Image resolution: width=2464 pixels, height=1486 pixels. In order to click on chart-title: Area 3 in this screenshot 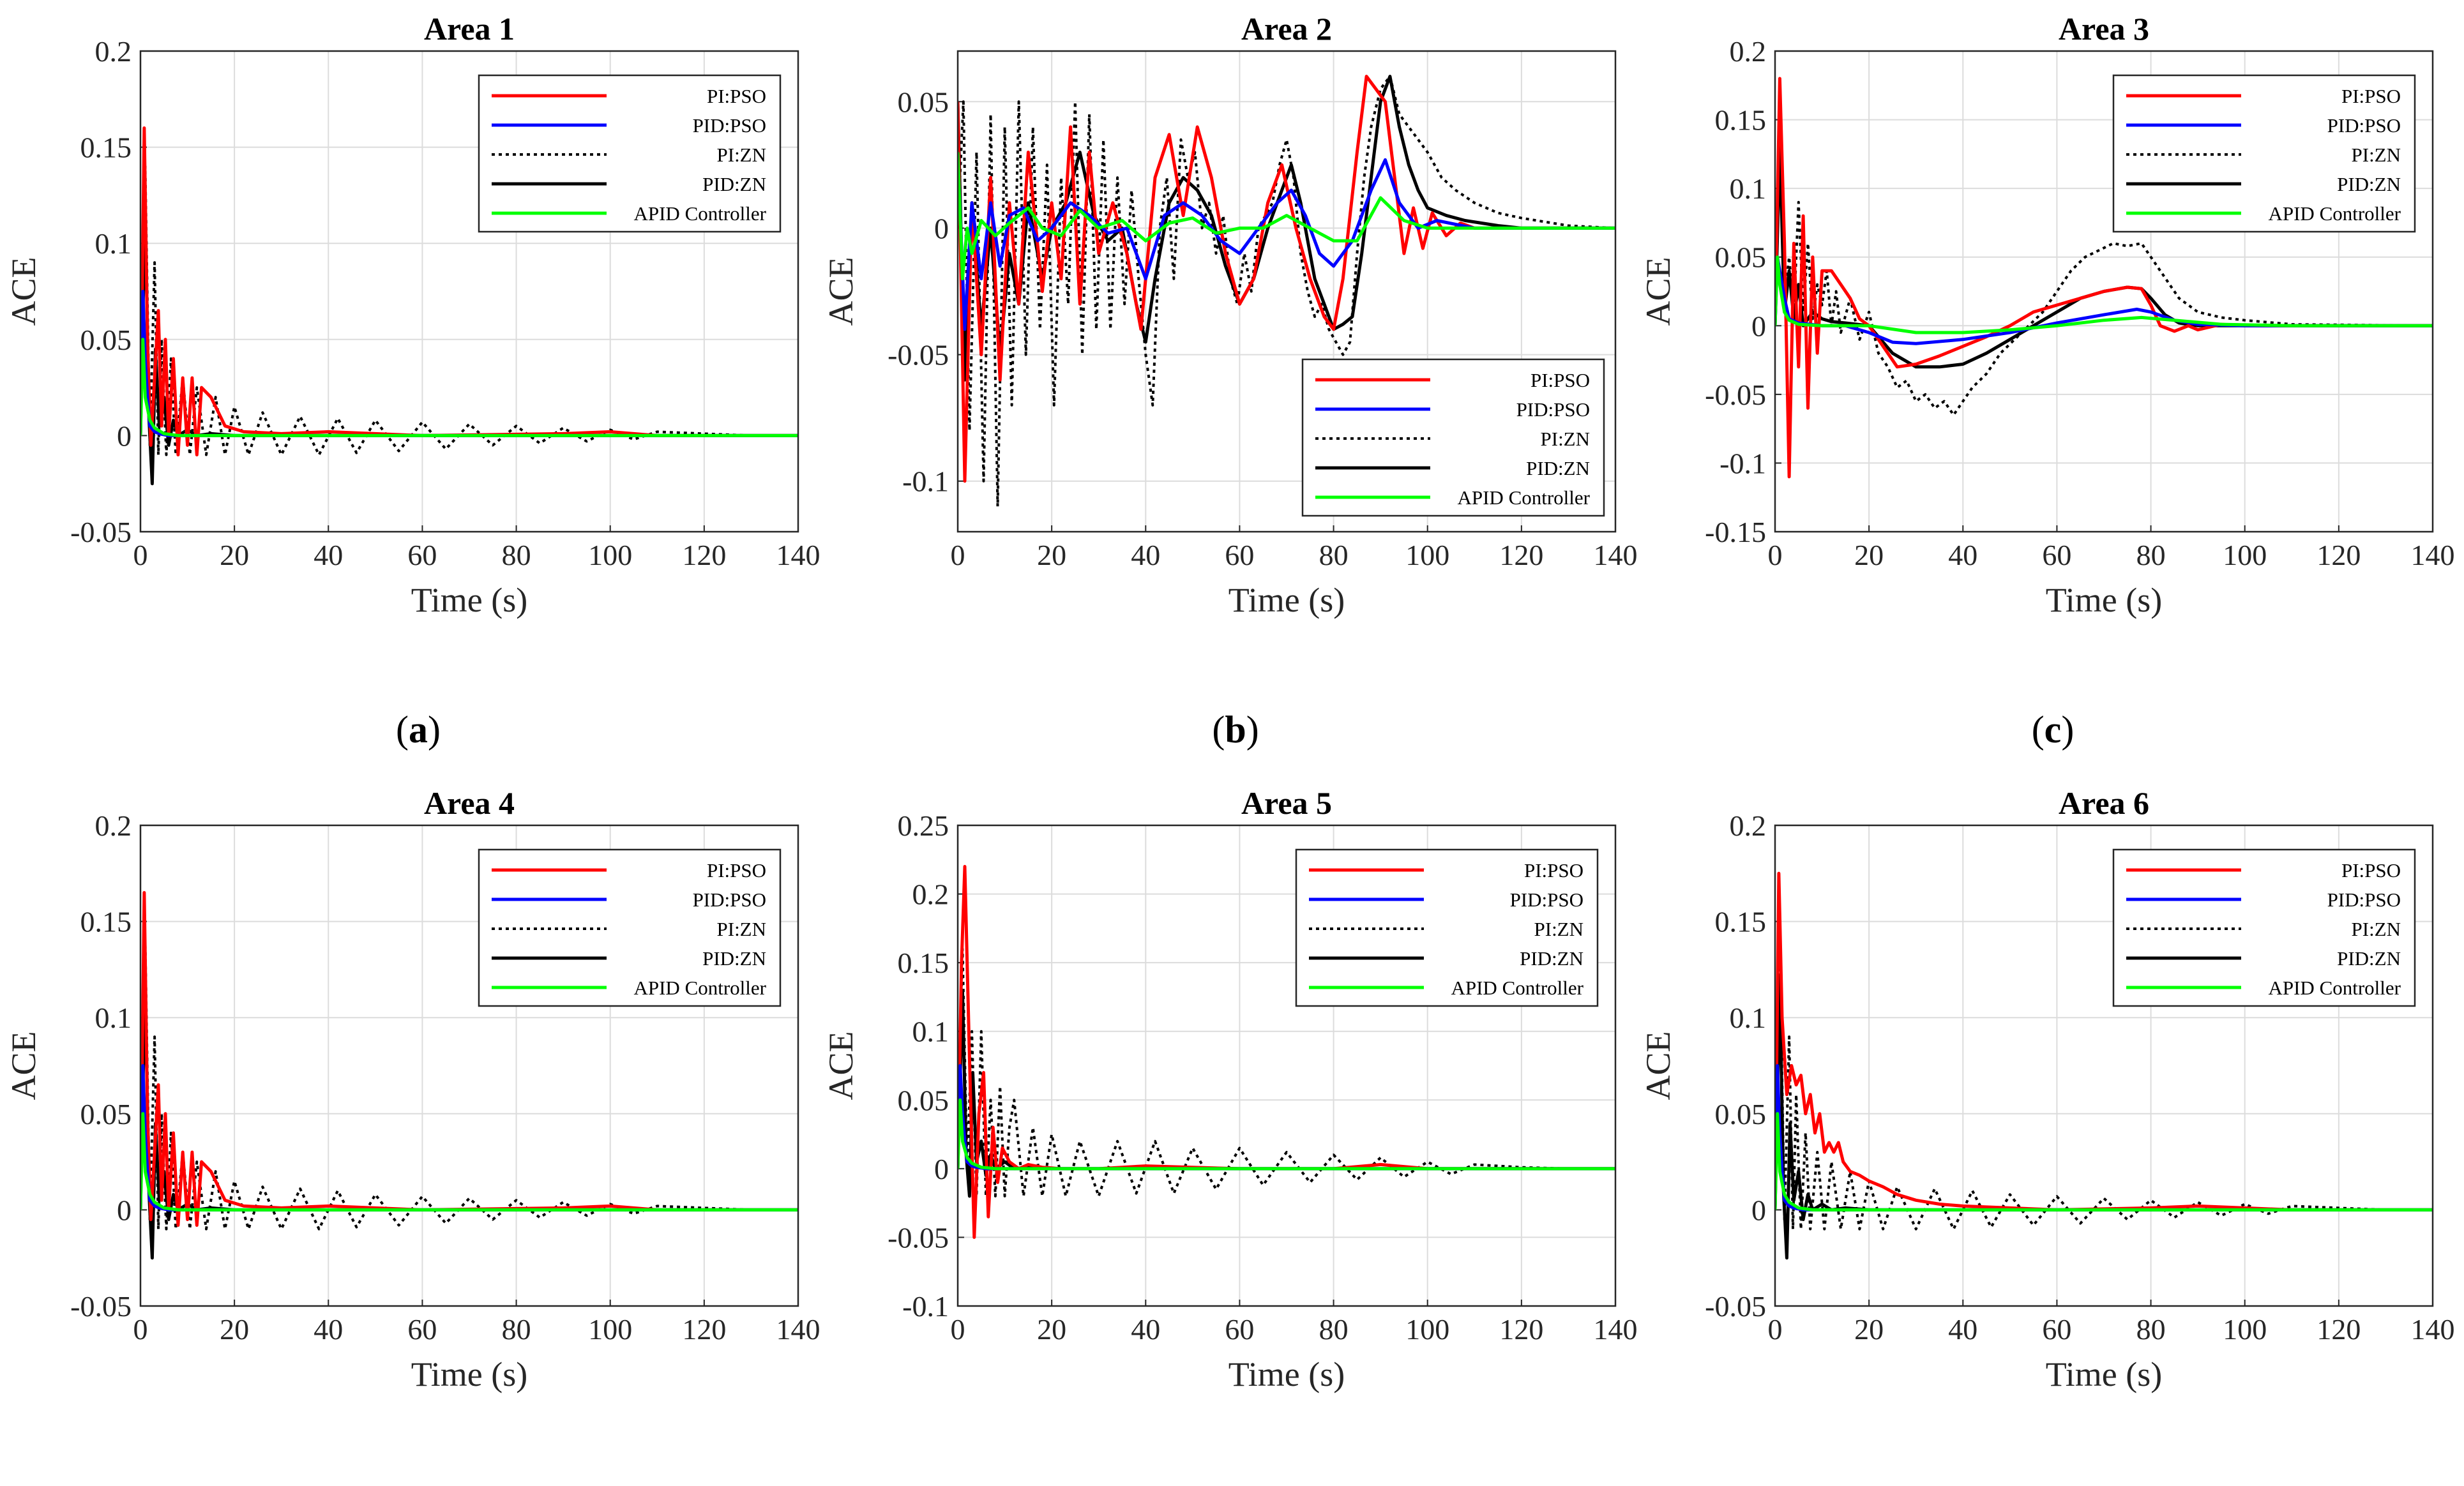, I will do `click(2104, 29)`.